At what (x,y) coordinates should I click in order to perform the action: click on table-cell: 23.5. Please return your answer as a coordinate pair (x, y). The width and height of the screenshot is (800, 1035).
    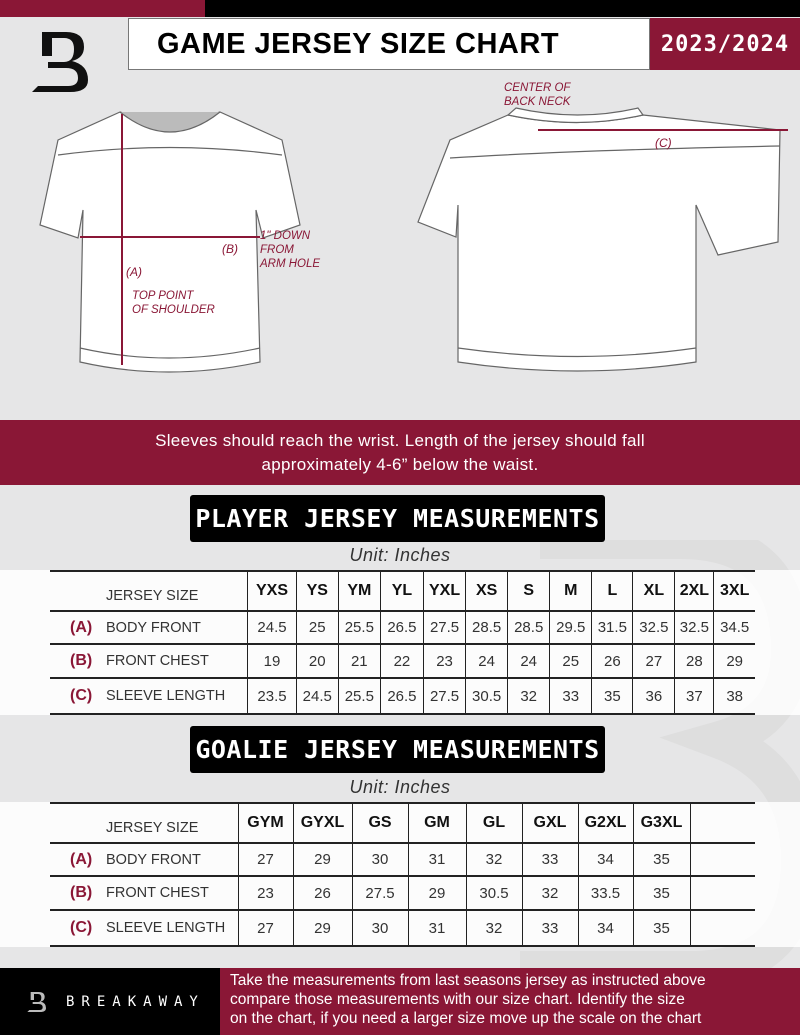
    Looking at the image, I should click on (272, 696).